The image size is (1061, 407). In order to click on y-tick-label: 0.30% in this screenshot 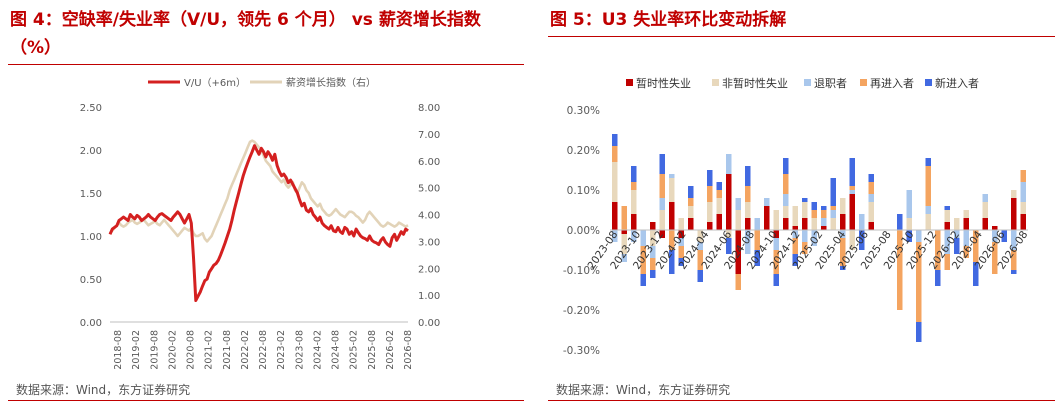, I will do `click(583, 111)`.